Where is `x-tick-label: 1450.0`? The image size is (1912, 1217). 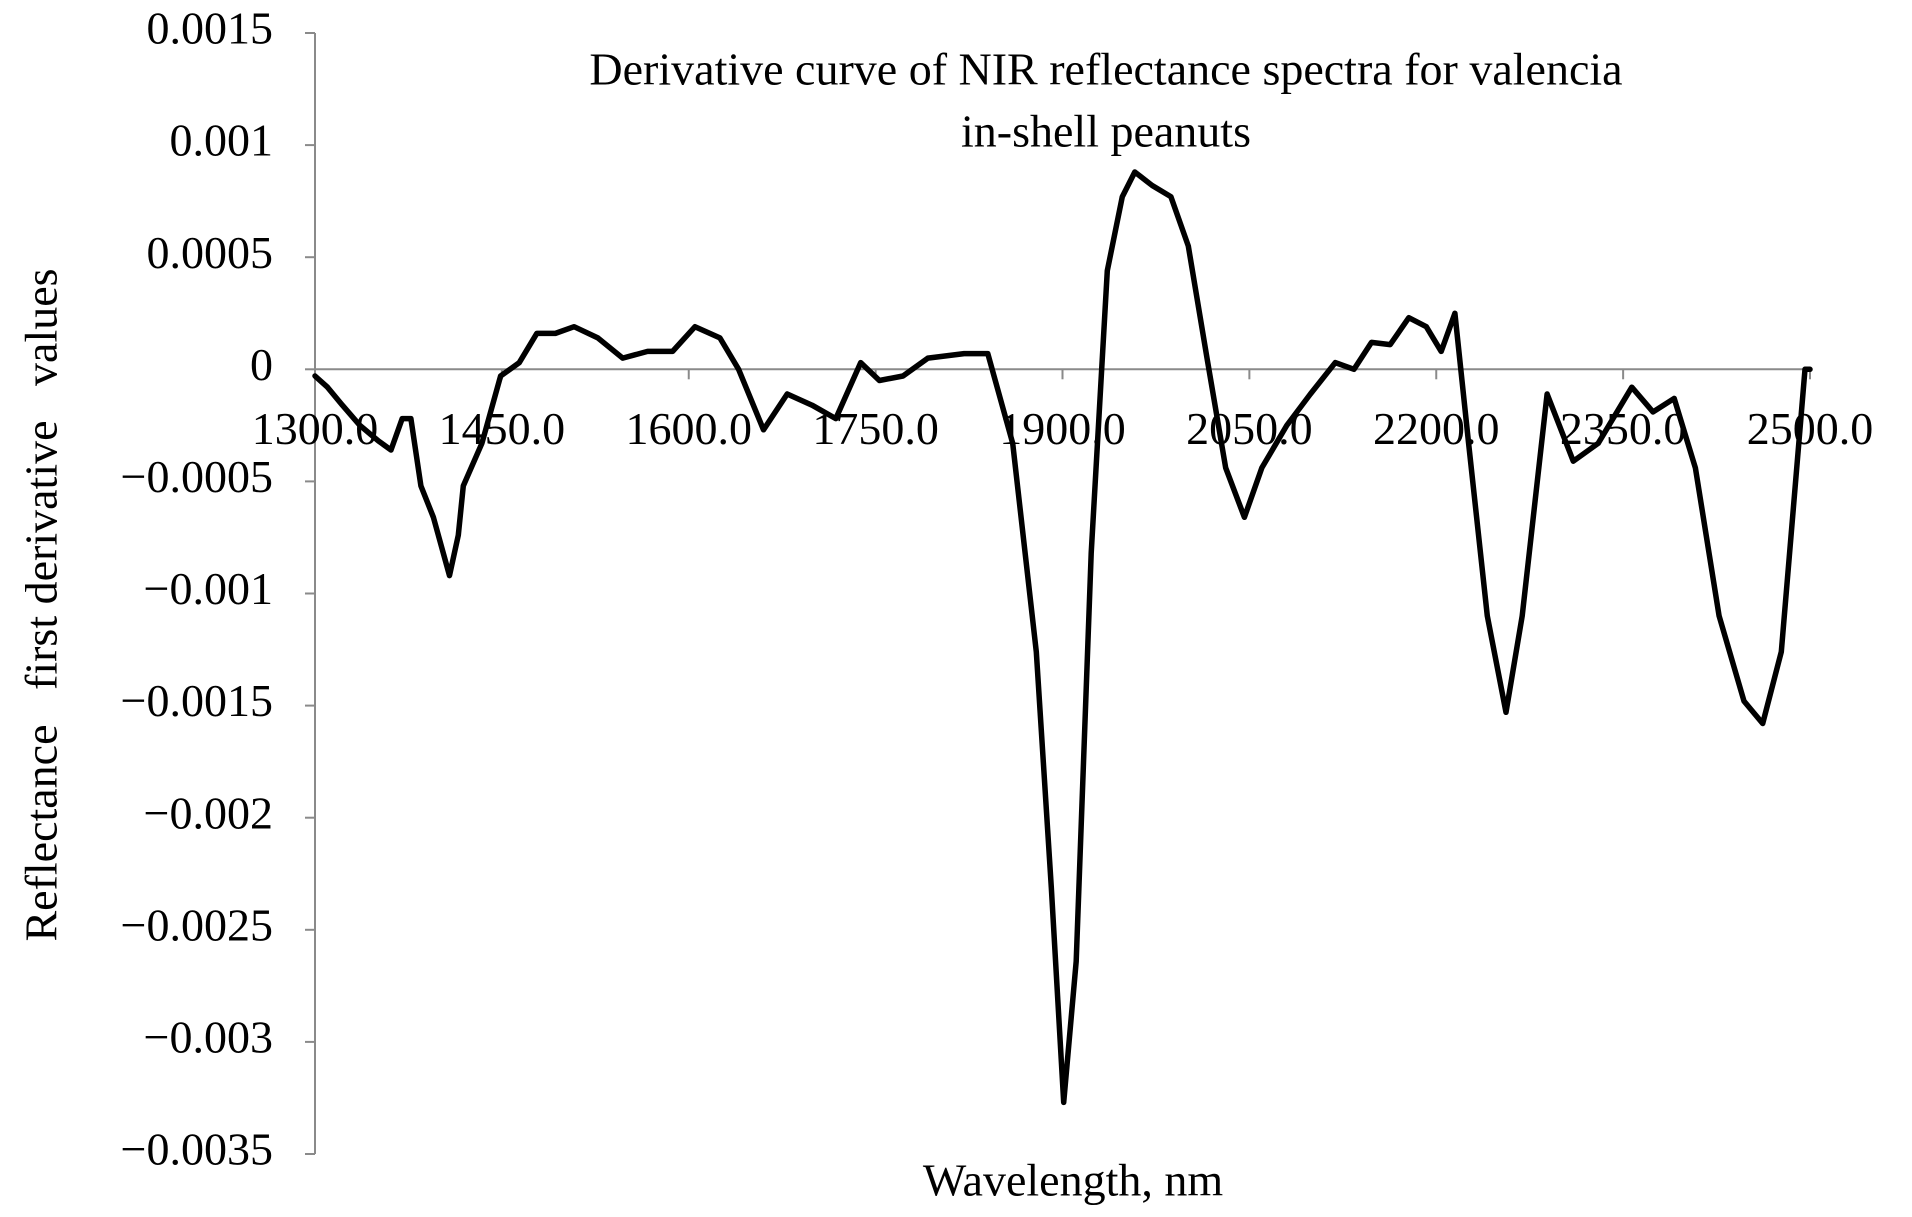
x-tick-label: 1450.0 is located at coordinates (502, 428).